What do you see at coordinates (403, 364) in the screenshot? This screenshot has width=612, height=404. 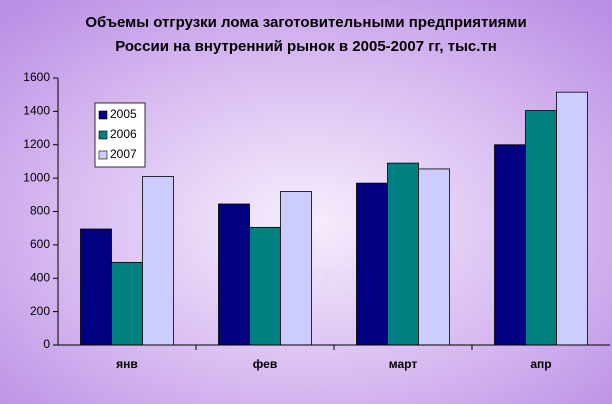 I see `x-tick-label: март` at bounding box center [403, 364].